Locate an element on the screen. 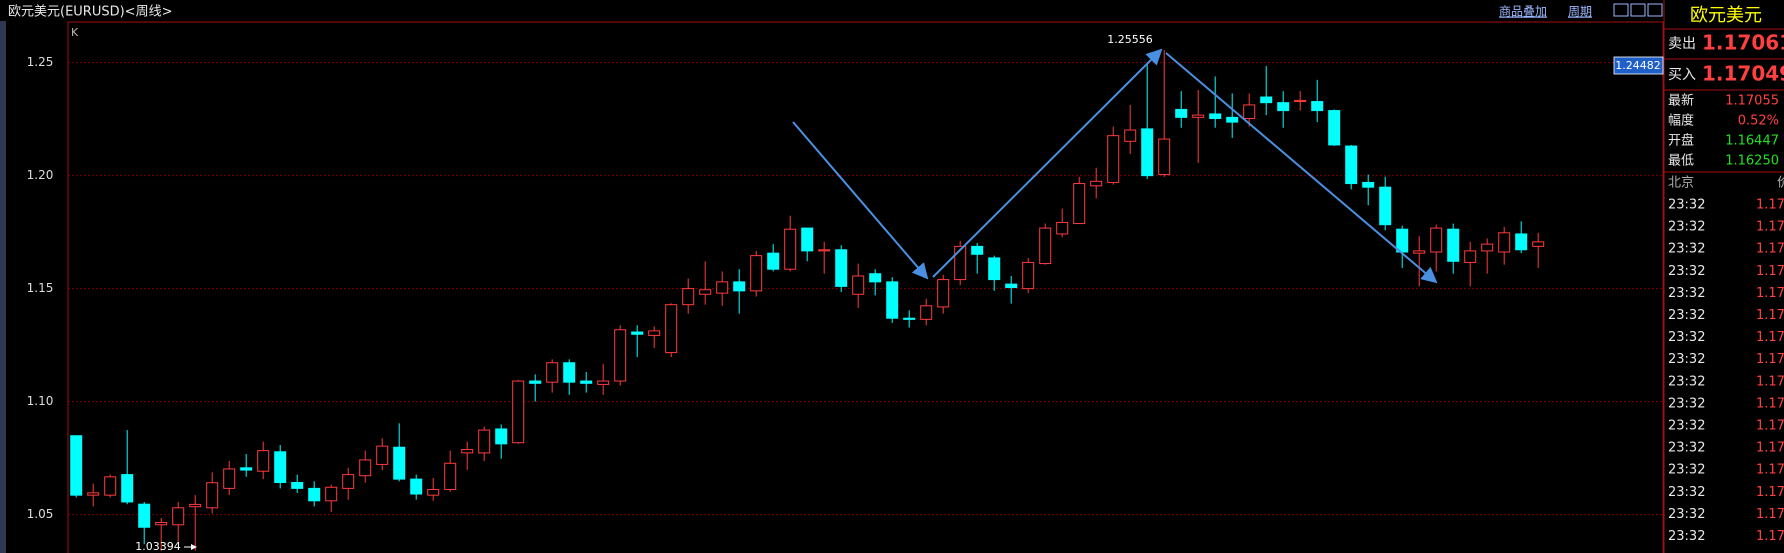 Image resolution: width=1784 pixels, height=553 pixels. period-link: 周期 is located at coordinates (1580, 12).